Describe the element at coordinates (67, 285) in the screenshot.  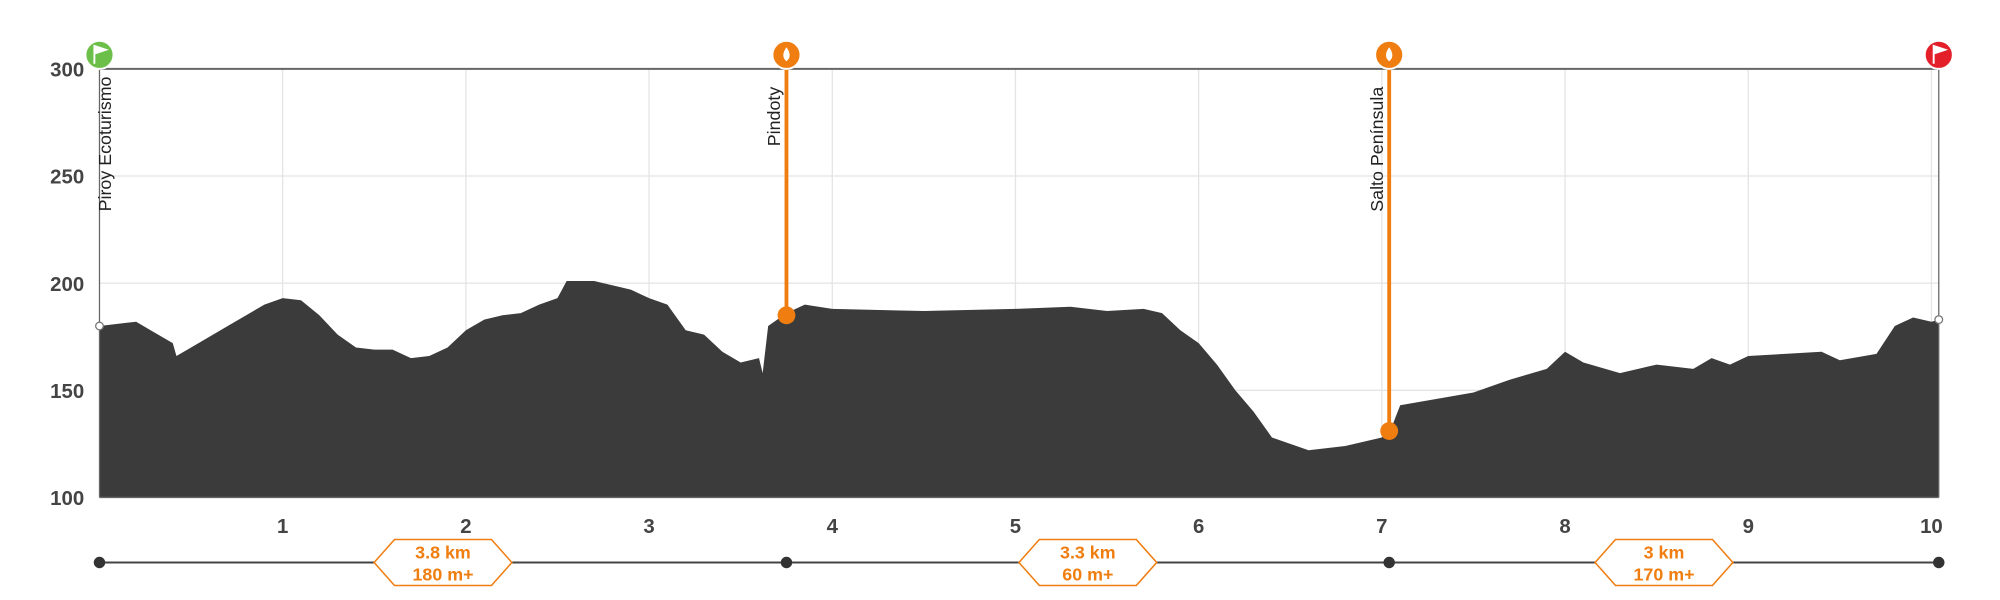
I see `y-tick-label: 200` at that location.